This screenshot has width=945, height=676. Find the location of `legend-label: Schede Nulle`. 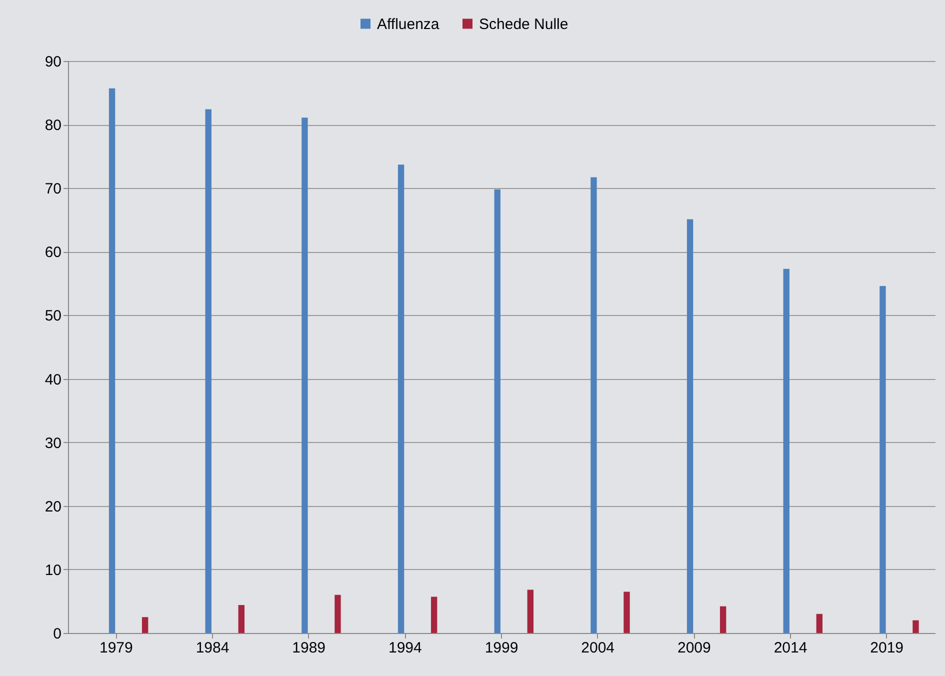

legend-label: Schede Nulle is located at coordinates (523, 24).